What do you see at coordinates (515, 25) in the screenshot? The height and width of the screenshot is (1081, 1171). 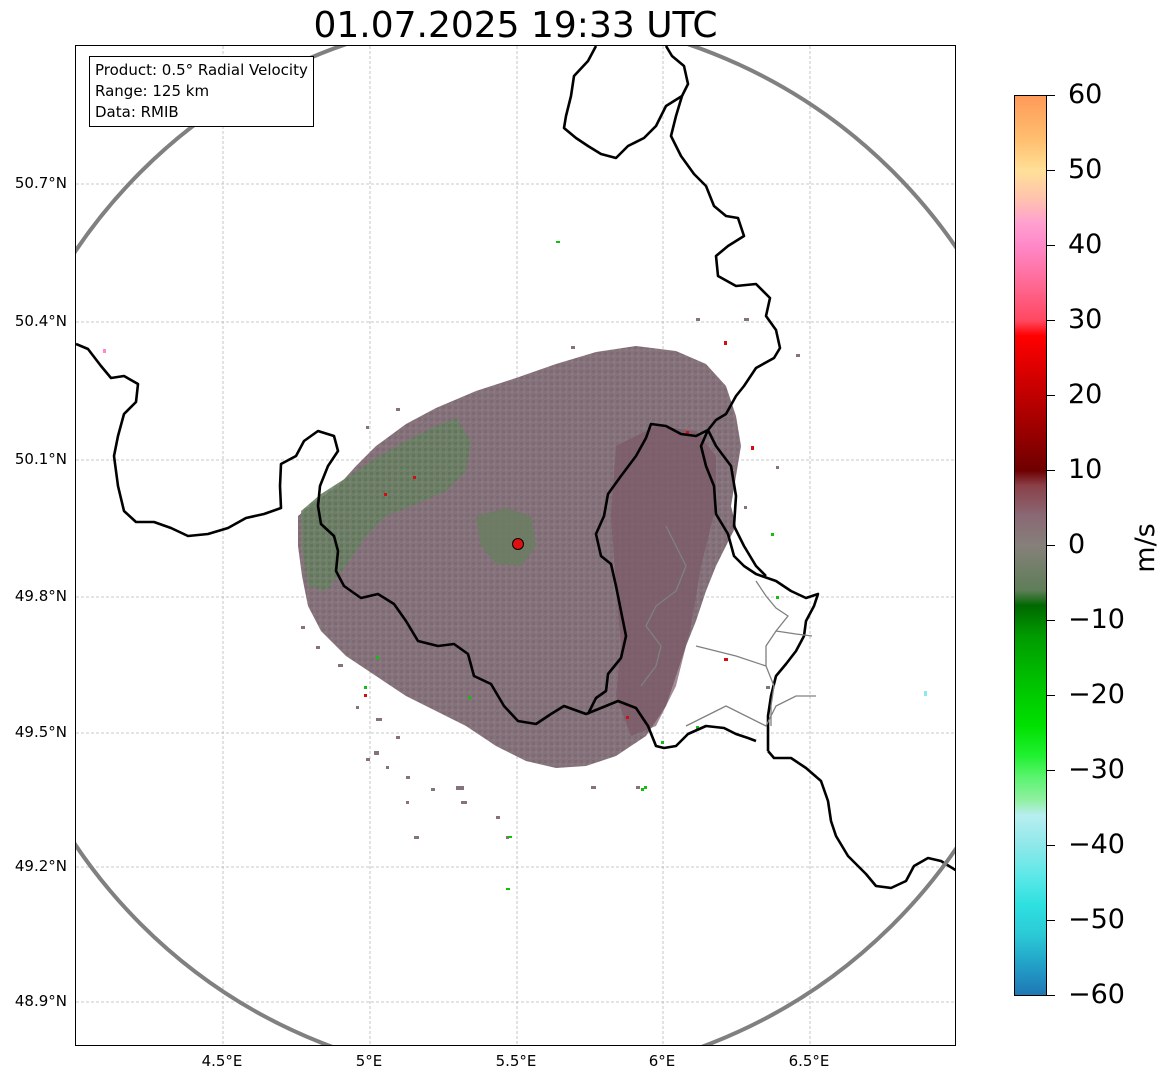 I see `map-title: 01.07.2025 19:33 UTC` at bounding box center [515, 25].